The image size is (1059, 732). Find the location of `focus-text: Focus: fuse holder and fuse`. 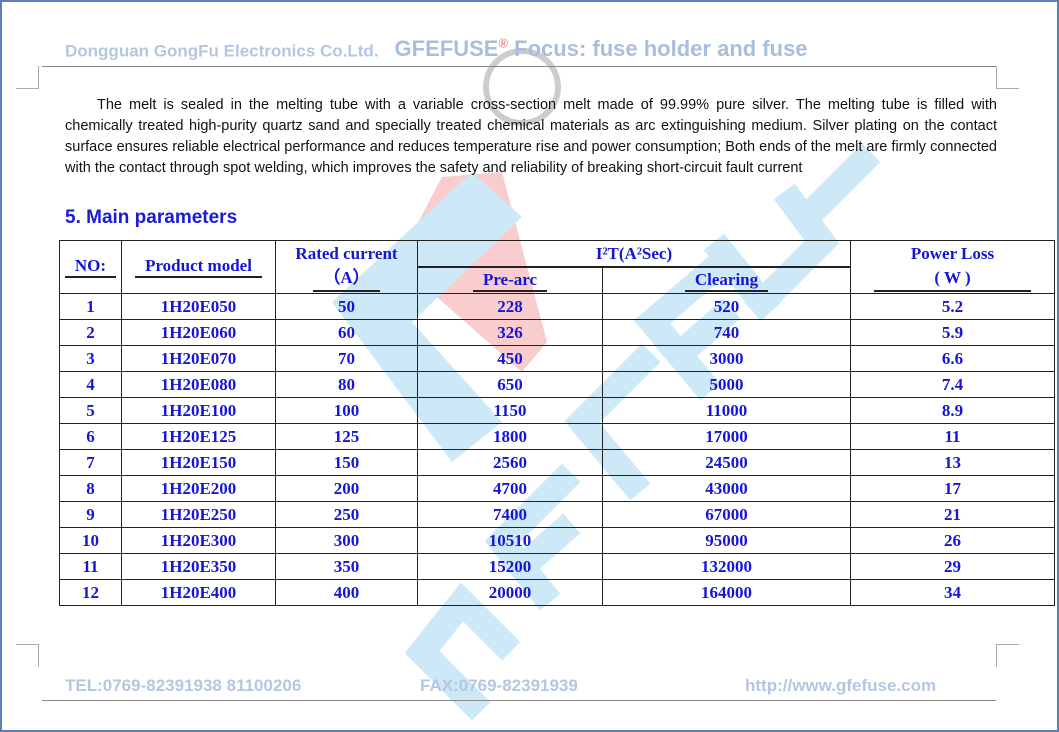

focus-text: Focus: fuse holder and fuse is located at coordinates (661, 49).